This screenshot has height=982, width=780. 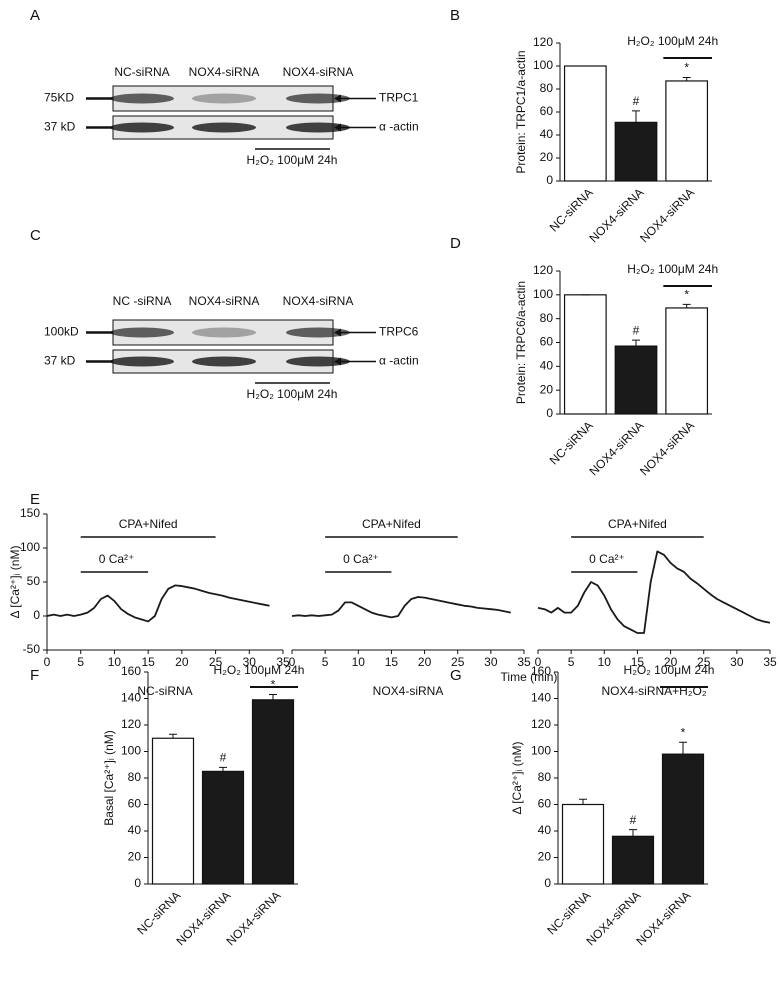 I want to click on y-axis-label: Protein: TRPC1/a-actin, so click(x=521, y=111).